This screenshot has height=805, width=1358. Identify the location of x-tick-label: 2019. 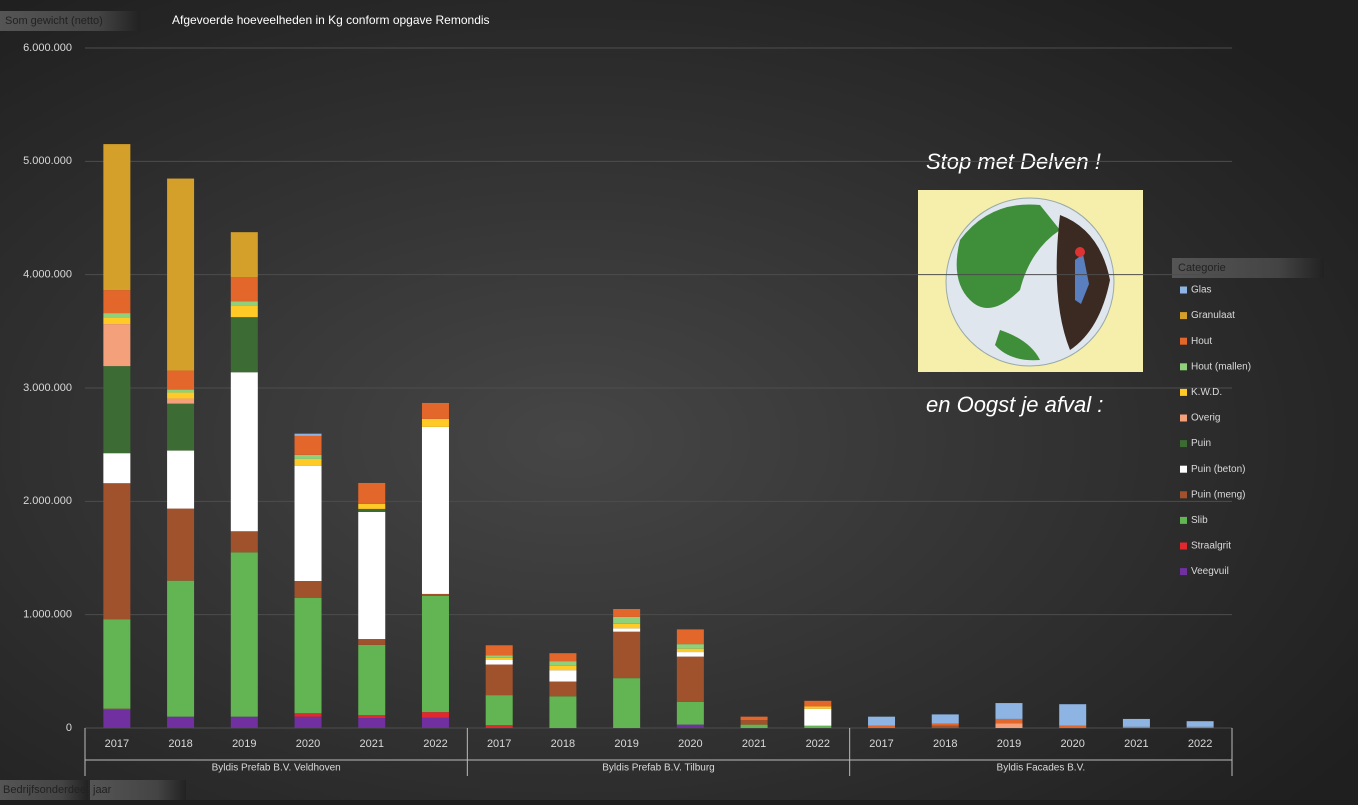
(1009, 744).